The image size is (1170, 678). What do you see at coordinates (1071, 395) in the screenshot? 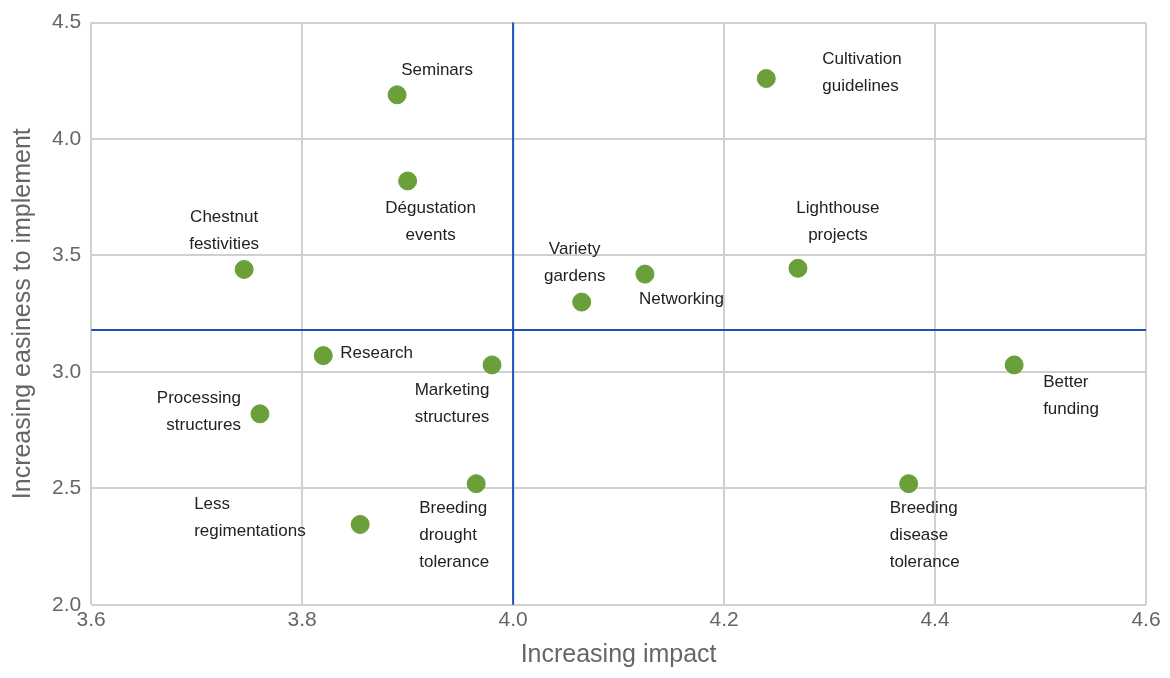
I see `series-label: Better funding` at bounding box center [1071, 395].